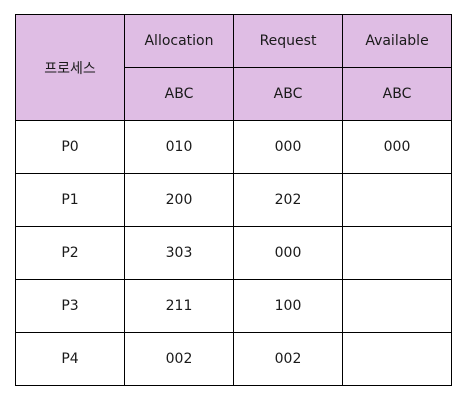 The width and height of the screenshot is (462, 409). What do you see at coordinates (288, 94) in the screenshot?
I see `subheader-request-abc: ABC` at bounding box center [288, 94].